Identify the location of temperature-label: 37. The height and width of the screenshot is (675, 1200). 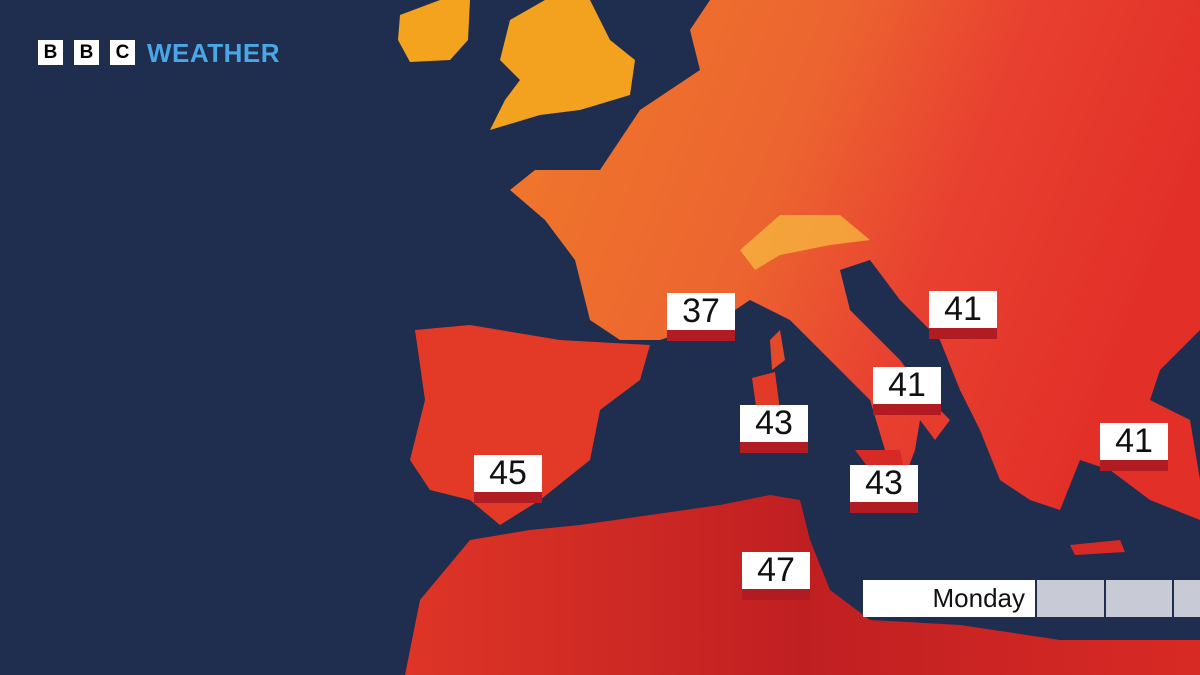
(701, 317).